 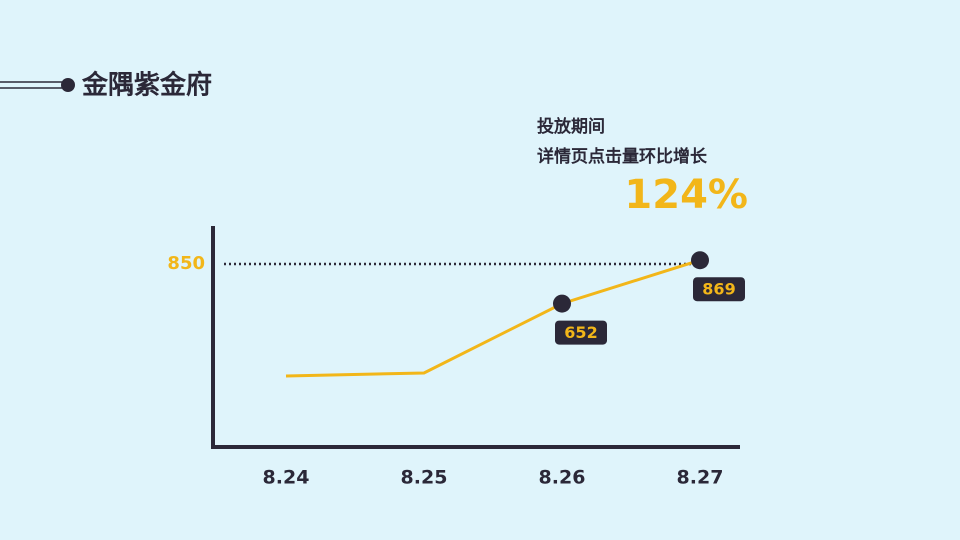 I want to click on value-label: 869, so click(x=718, y=289).